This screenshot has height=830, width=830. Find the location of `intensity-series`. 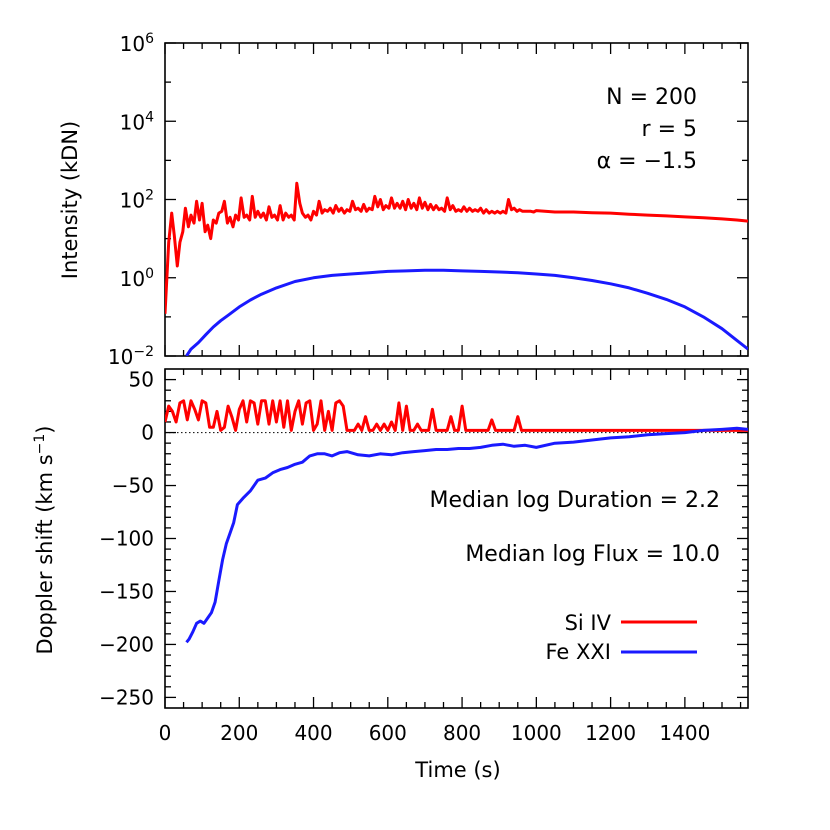

intensity-series is located at coordinates (456, 268).